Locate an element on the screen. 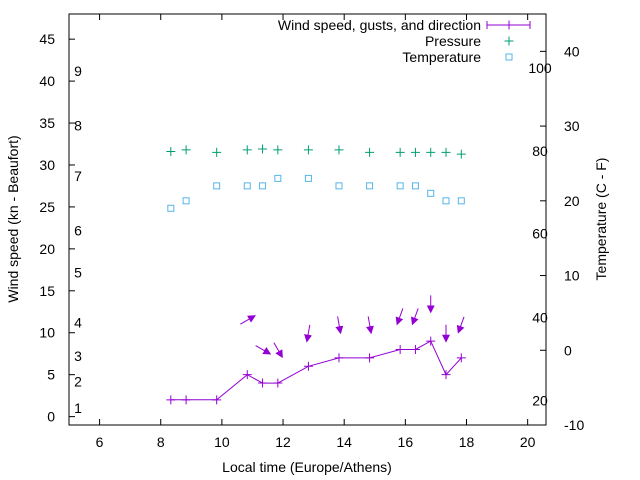  x-axis-label: Local time (Europe/Athens) is located at coordinates (307, 467).